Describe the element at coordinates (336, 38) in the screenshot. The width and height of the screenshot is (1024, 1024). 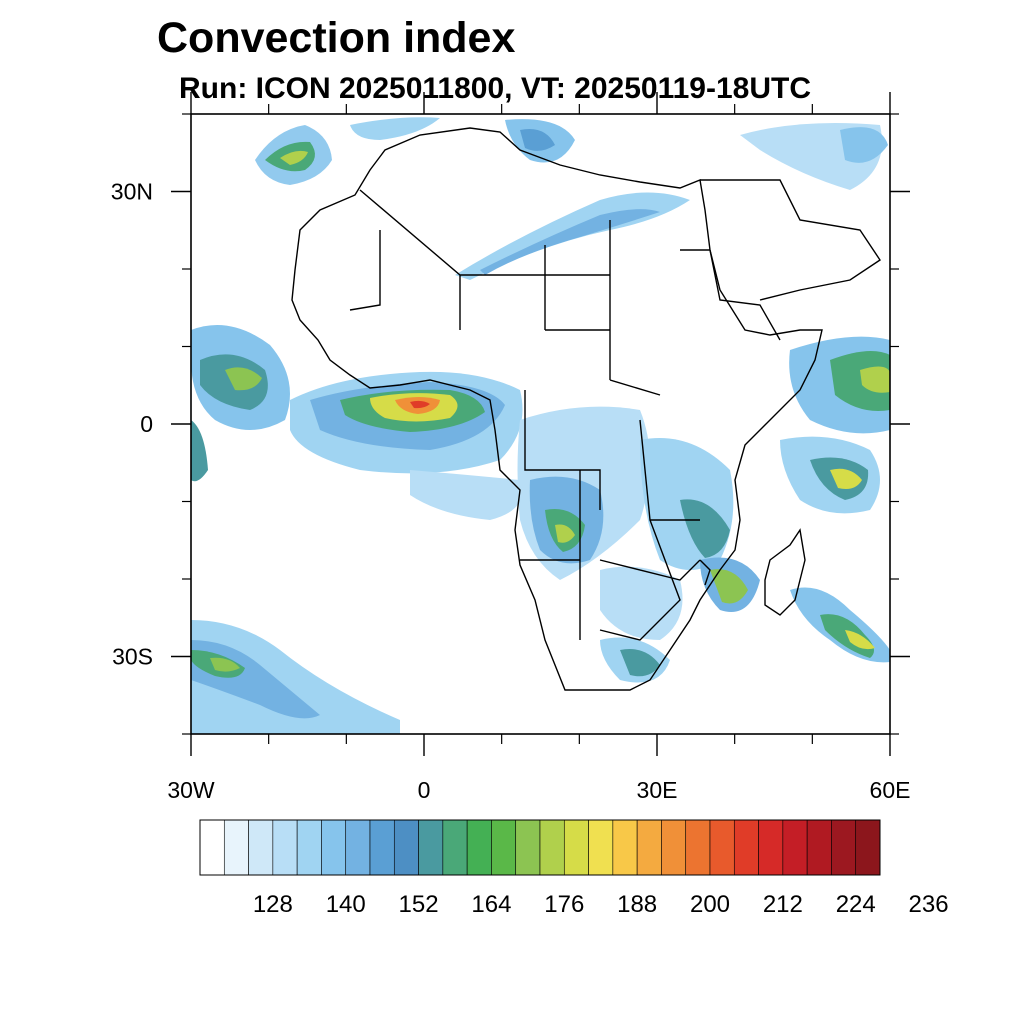
I see `map-title: Convection index` at that location.